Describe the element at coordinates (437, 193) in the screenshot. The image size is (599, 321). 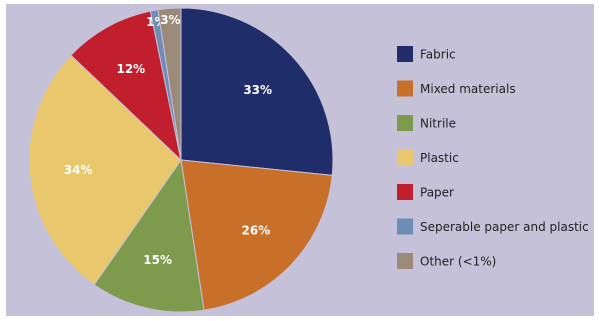
I see `legend-label: Paper` at that location.